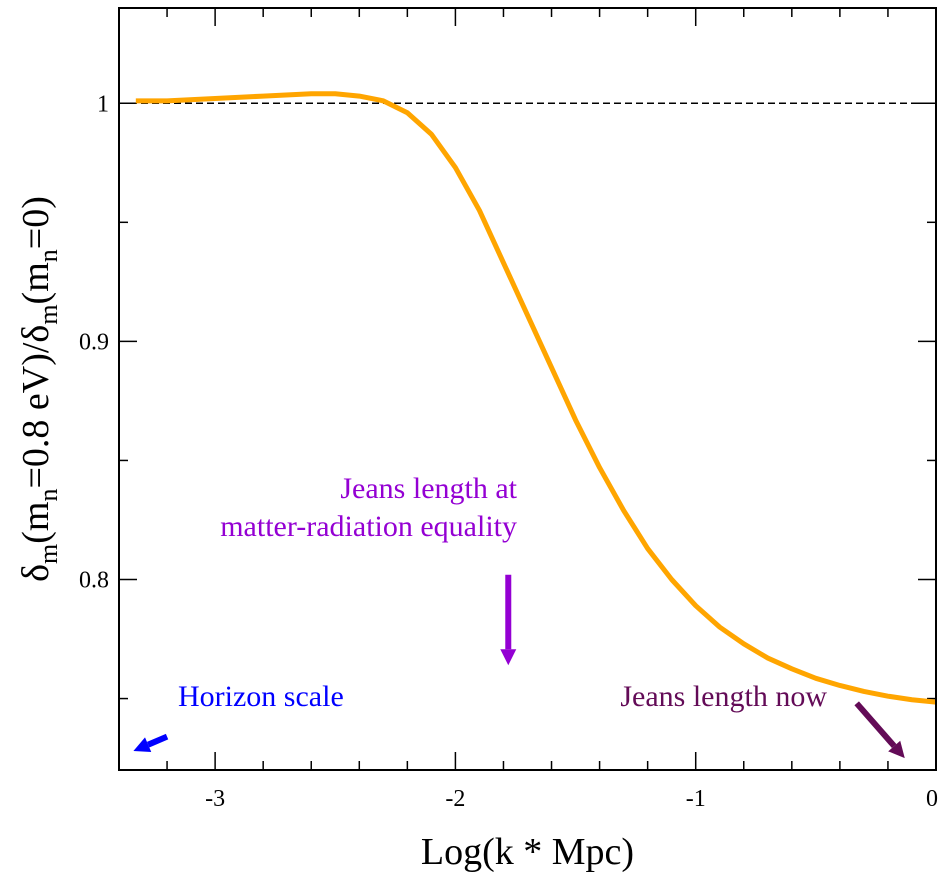 This screenshot has height=879, width=946. Describe the element at coordinates (36, 407) in the screenshot. I see `y-label-part: =0.8 eV)/δ` at that location.